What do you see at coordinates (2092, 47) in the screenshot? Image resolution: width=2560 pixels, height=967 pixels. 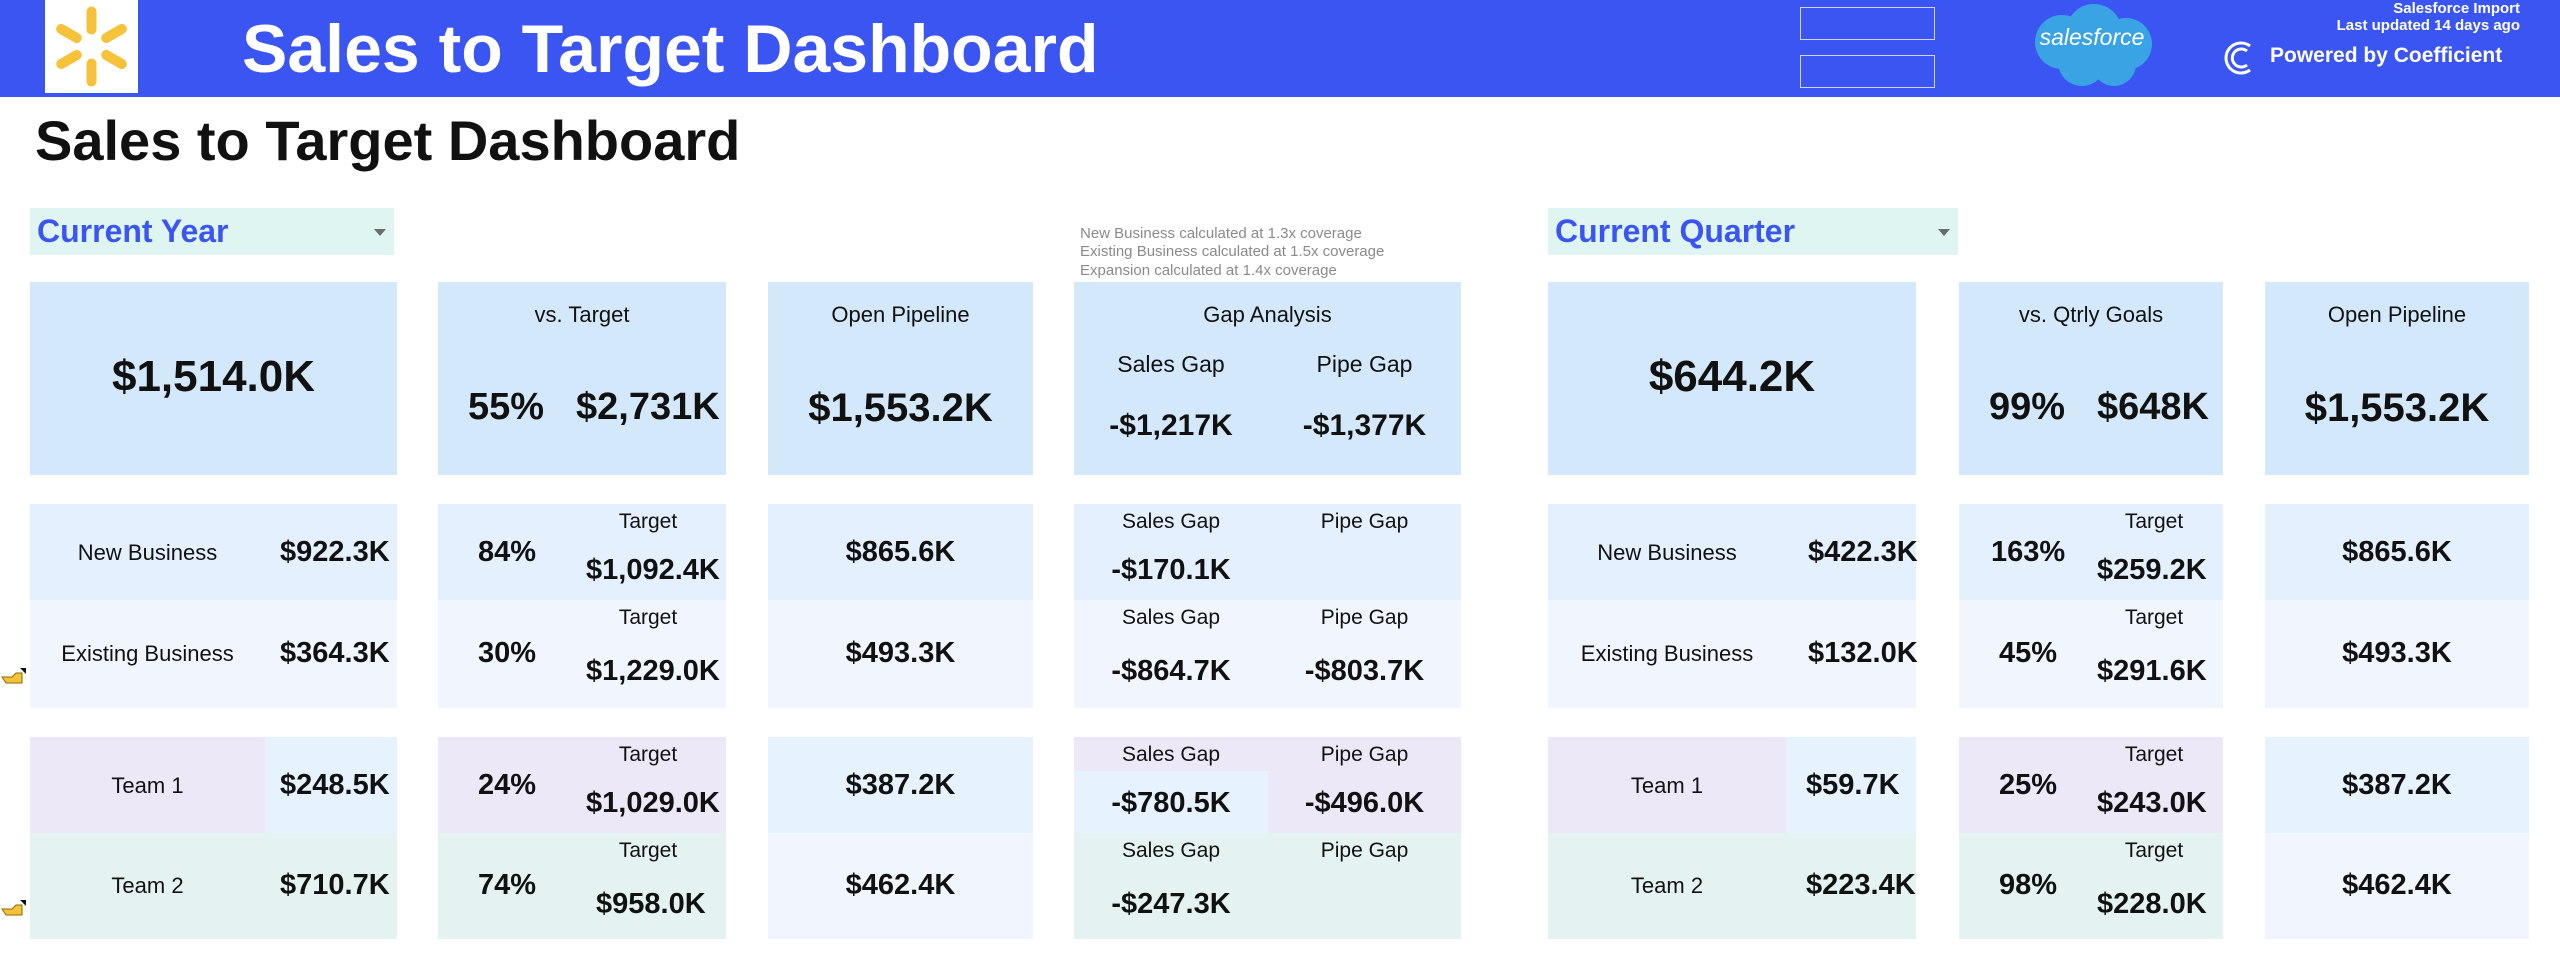 I see `salesforce-cloud-icon` at bounding box center [2092, 47].